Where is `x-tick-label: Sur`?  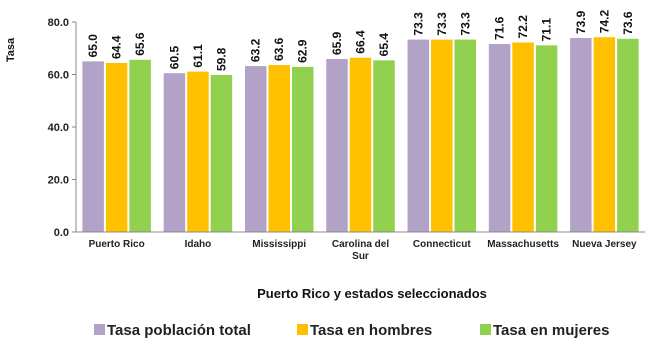 x-tick-label: Sur is located at coordinates (360, 256).